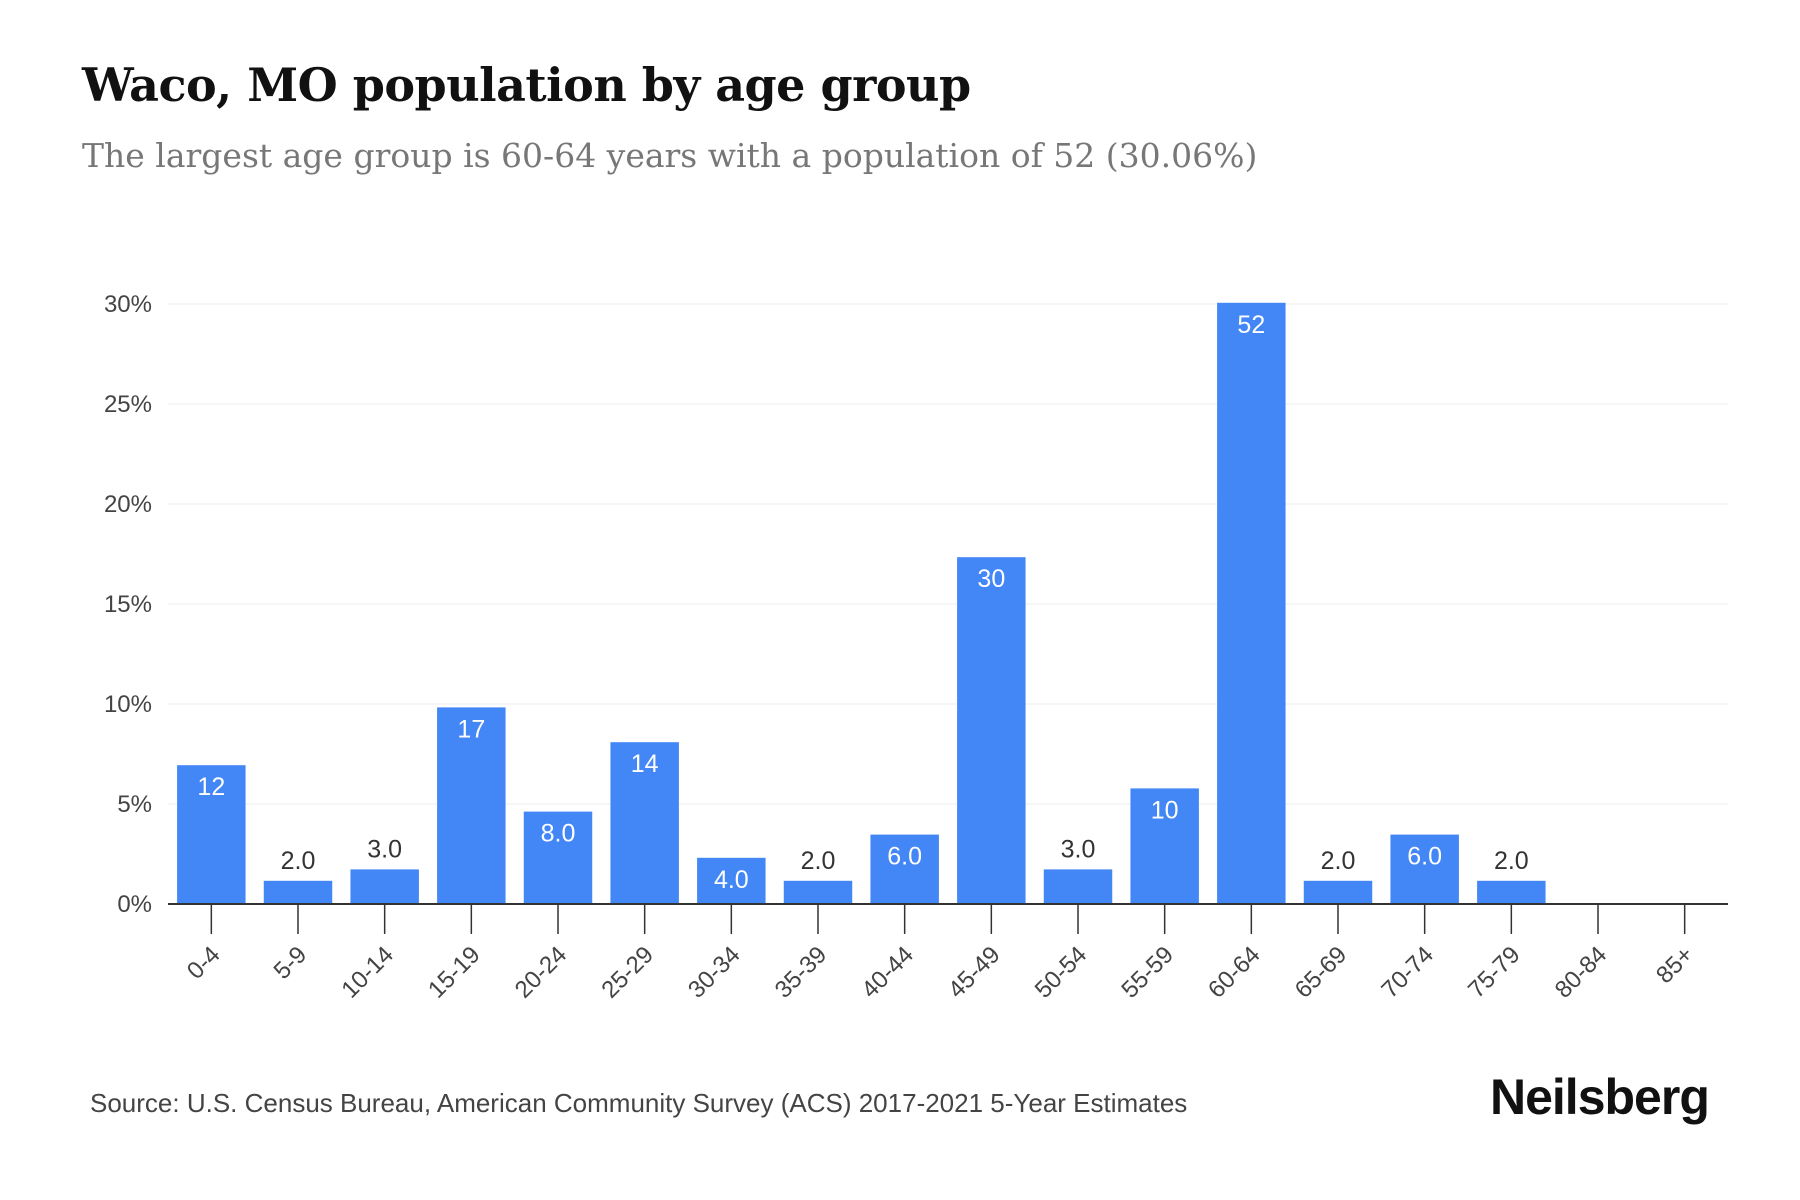 The image size is (1800, 1200). What do you see at coordinates (128, 404) in the screenshot?
I see `y-tick-label: 25%` at bounding box center [128, 404].